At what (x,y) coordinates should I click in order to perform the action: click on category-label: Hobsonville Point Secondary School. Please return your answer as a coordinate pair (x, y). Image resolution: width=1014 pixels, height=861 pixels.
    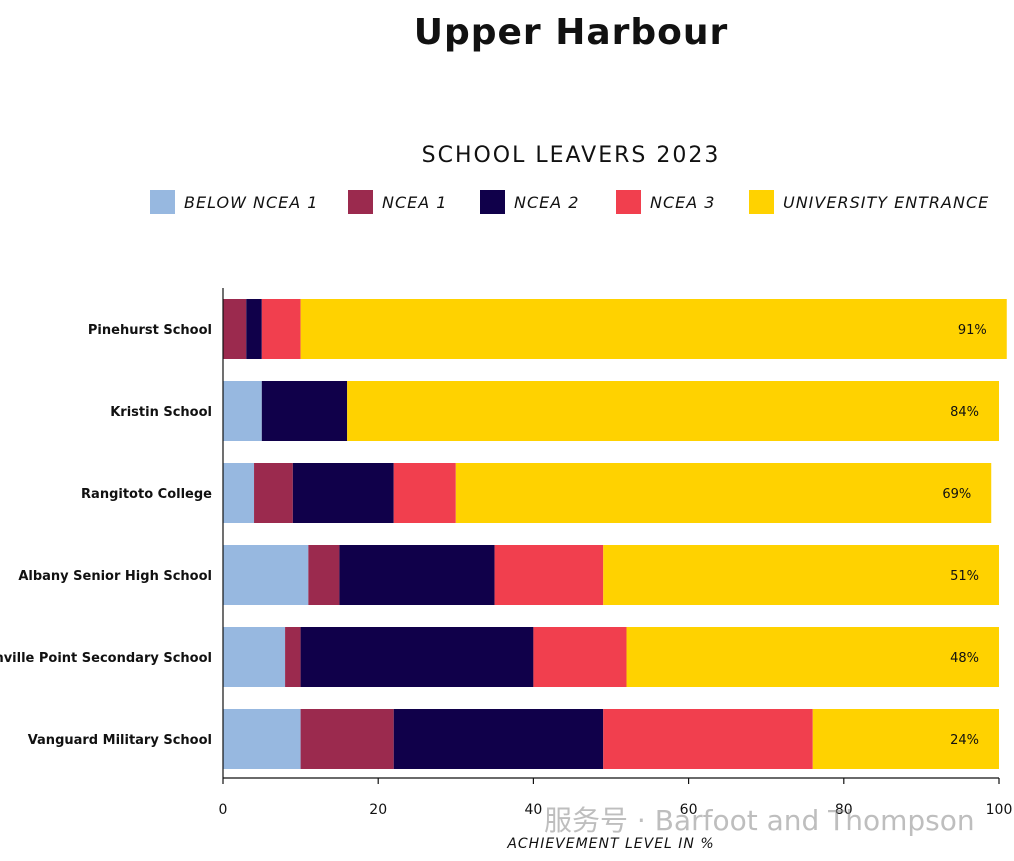
    Looking at the image, I should click on (106, 658).